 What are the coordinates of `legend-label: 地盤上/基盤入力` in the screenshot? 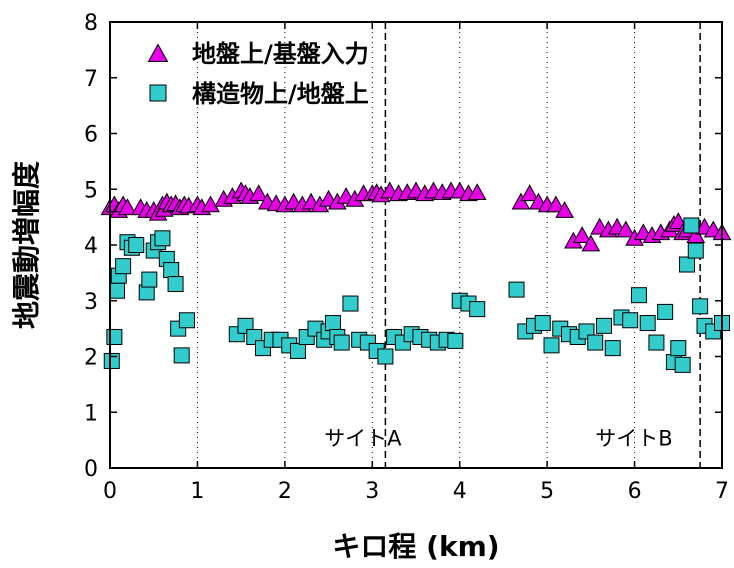 It's located at (280, 54).